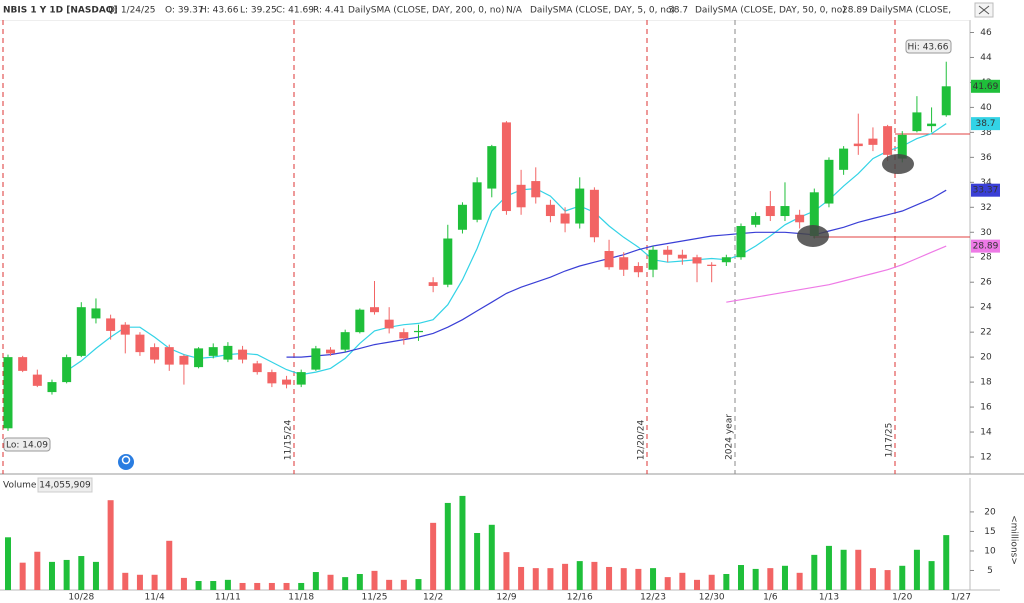 The height and width of the screenshot is (603, 1024). Describe the element at coordinates (986, 183) in the screenshot. I see `y-tick-label: 34` at that location.